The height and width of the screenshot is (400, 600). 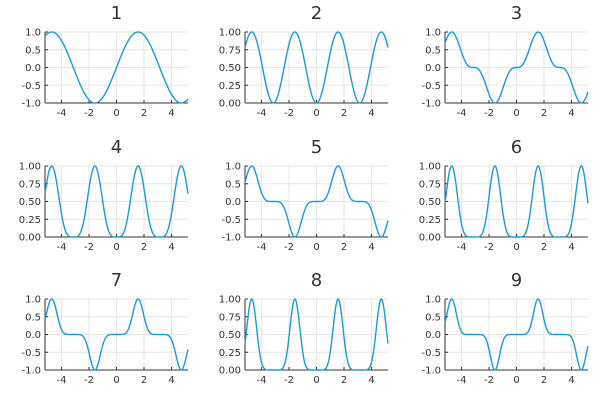 I want to click on subplot-7: 7 -4 -2 0 2 4 -1.0 -0.5 0.0 0.5 1.0, so click(x=105, y=328).